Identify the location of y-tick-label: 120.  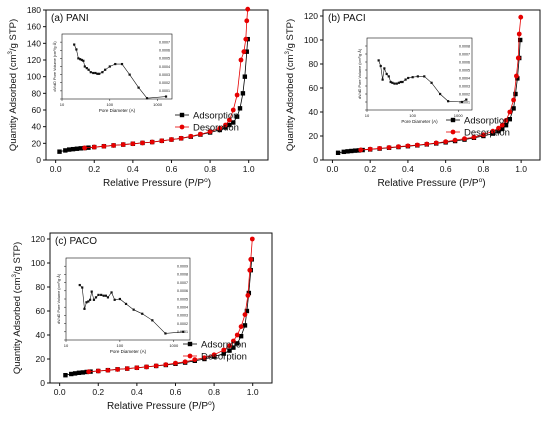
(38, 239).